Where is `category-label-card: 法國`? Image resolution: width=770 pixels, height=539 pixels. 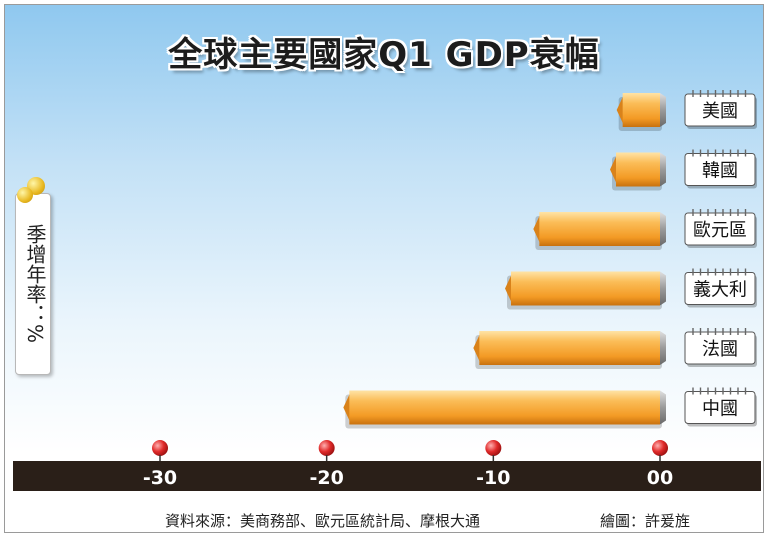 category-label-card: 法國 is located at coordinates (720, 347).